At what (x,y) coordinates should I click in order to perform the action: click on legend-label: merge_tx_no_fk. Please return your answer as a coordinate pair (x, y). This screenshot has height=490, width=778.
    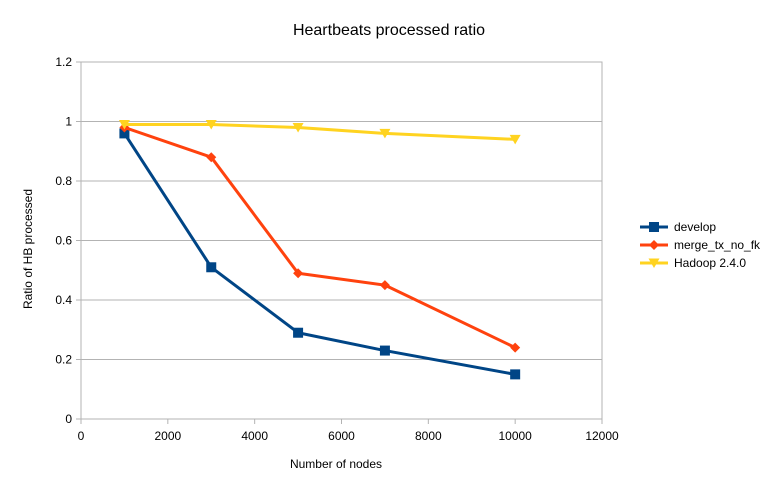
    Looking at the image, I should click on (717, 245).